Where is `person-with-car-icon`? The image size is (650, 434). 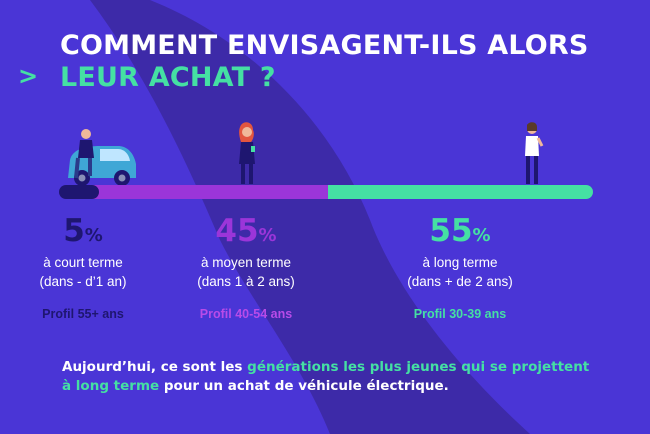 person-with-car-icon is located at coordinates (102, 157).